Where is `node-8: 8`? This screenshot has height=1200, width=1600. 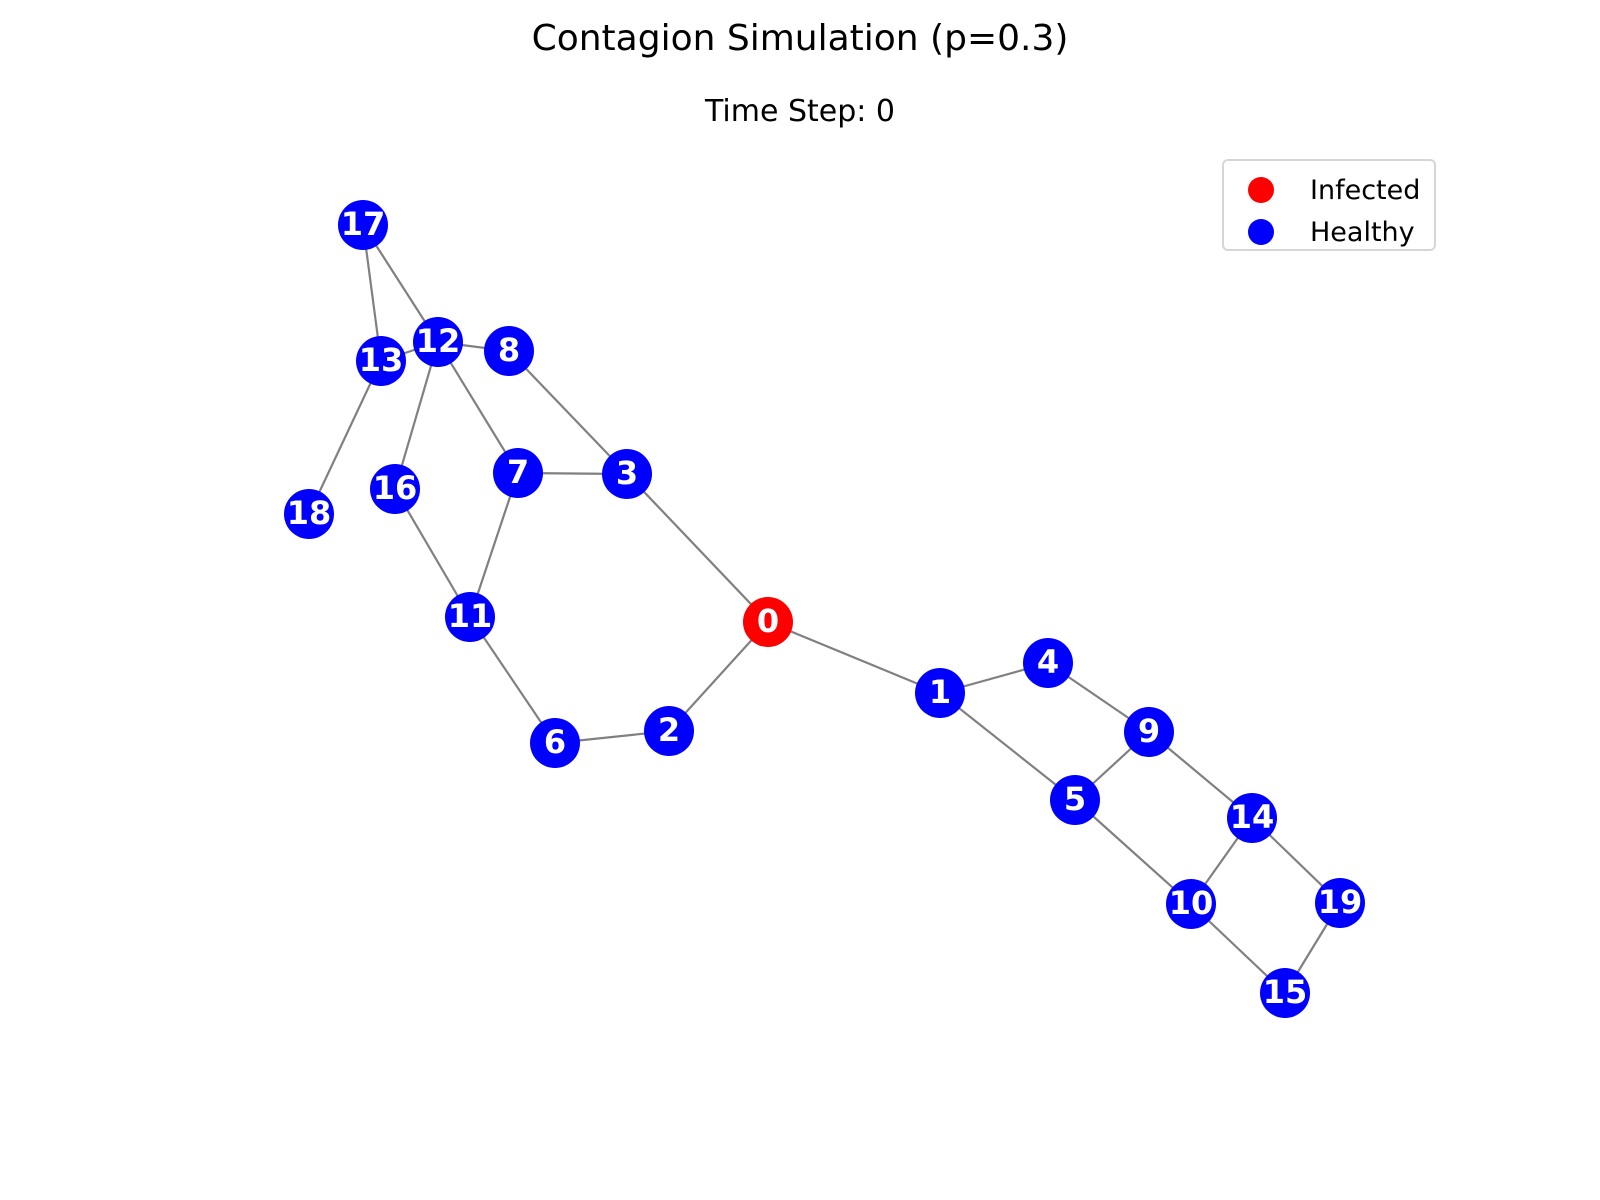
node-8: 8 is located at coordinates (509, 351).